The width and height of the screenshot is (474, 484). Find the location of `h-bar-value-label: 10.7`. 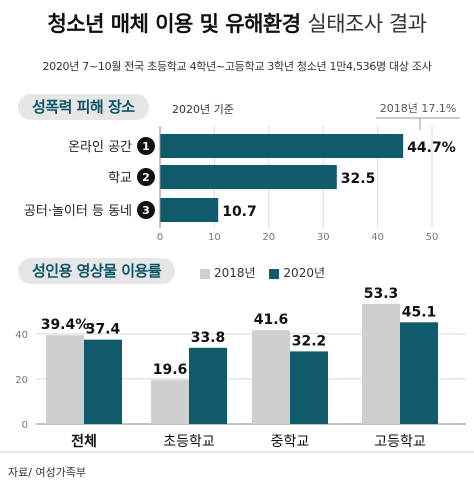

h-bar-value-label: 10.7 is located at coordinates (239, 212).